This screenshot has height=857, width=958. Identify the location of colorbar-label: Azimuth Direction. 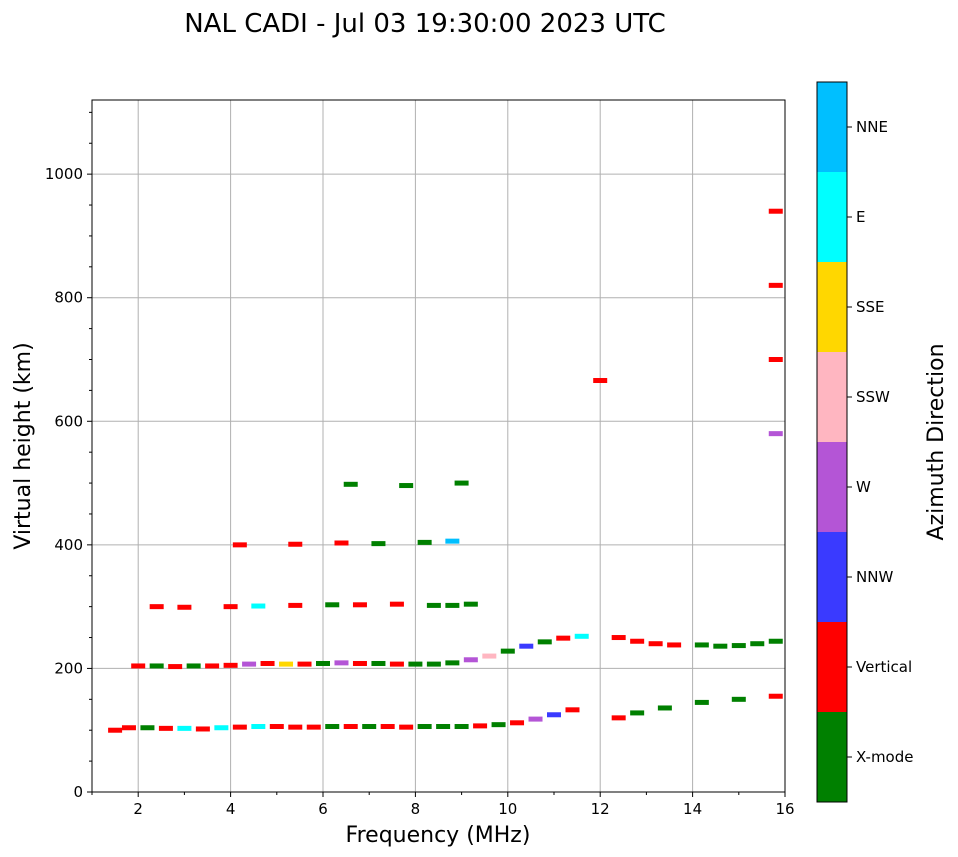
(936, 441).